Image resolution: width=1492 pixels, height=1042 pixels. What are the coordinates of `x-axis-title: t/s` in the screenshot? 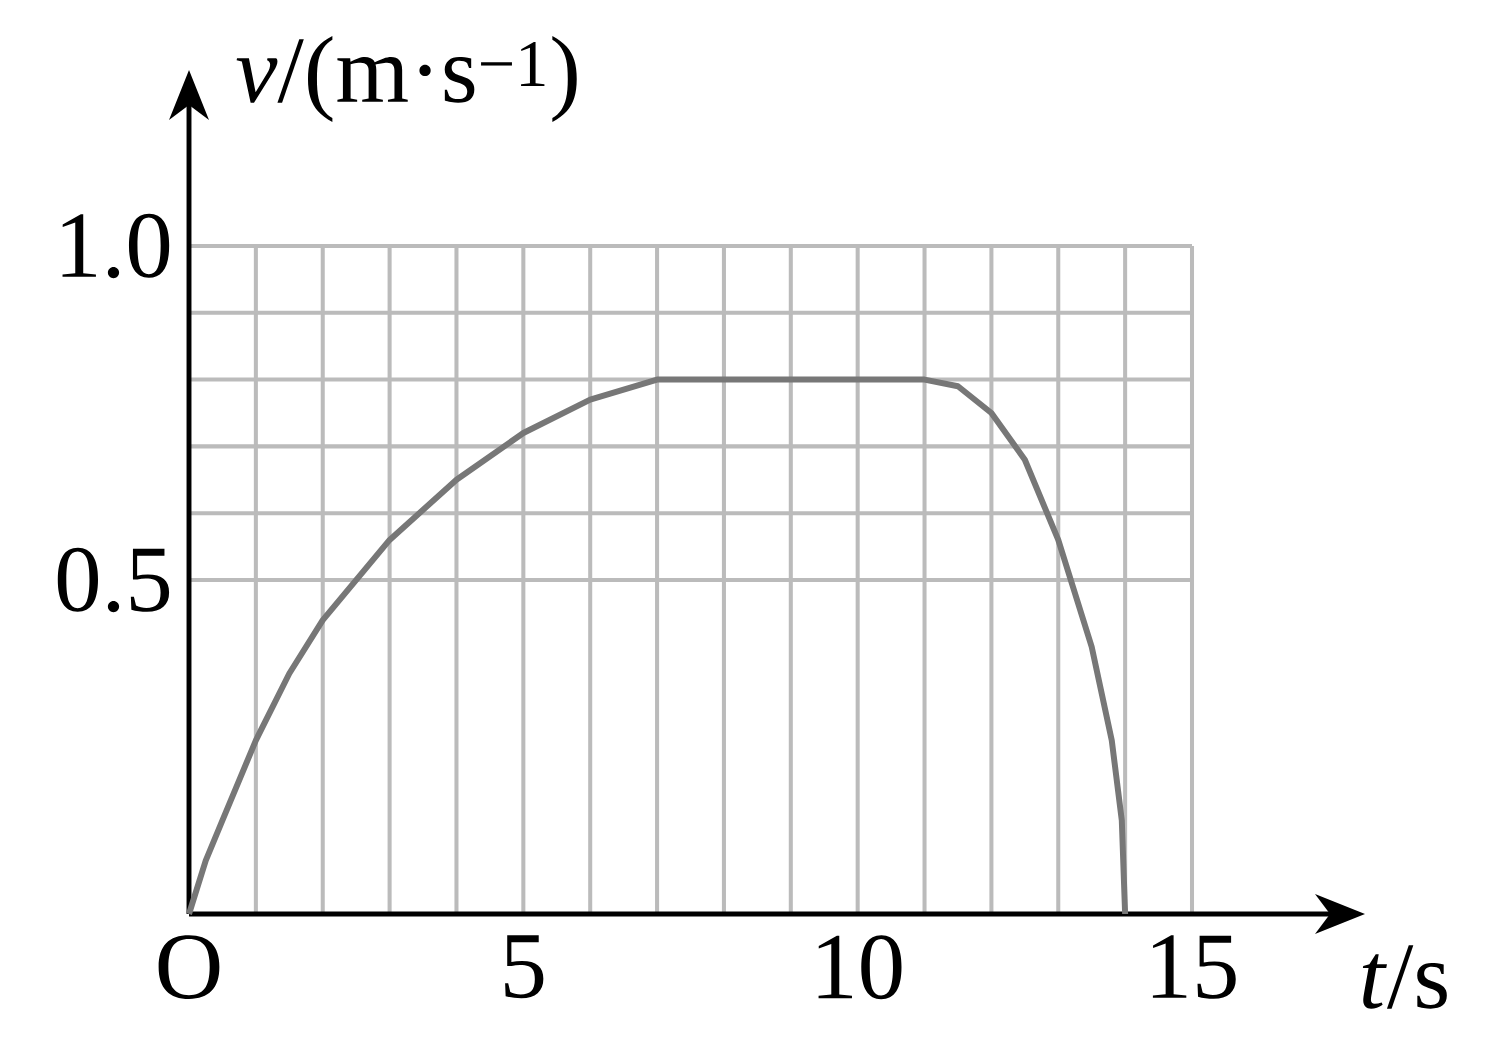 It's located at (1404, 977).